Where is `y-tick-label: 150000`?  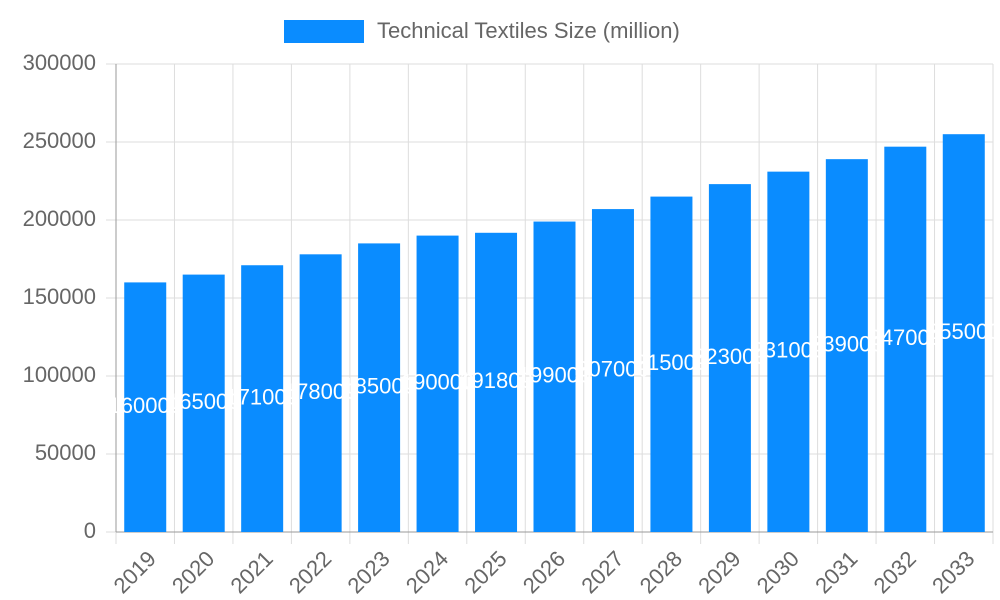
y-tick-label: 150000 is located at coordinates (59, 296).